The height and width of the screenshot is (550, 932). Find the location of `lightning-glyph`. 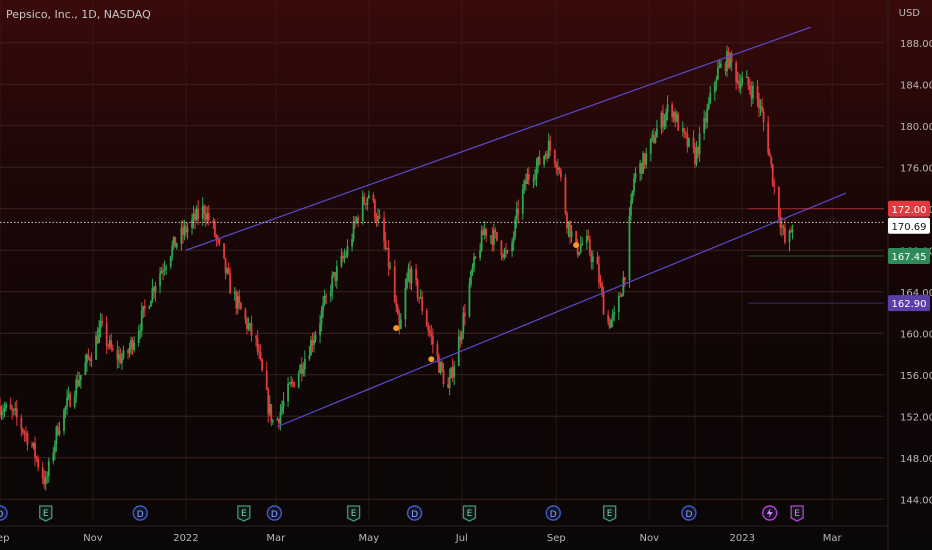

lightning-glyph is located at coordinates (769, 513).